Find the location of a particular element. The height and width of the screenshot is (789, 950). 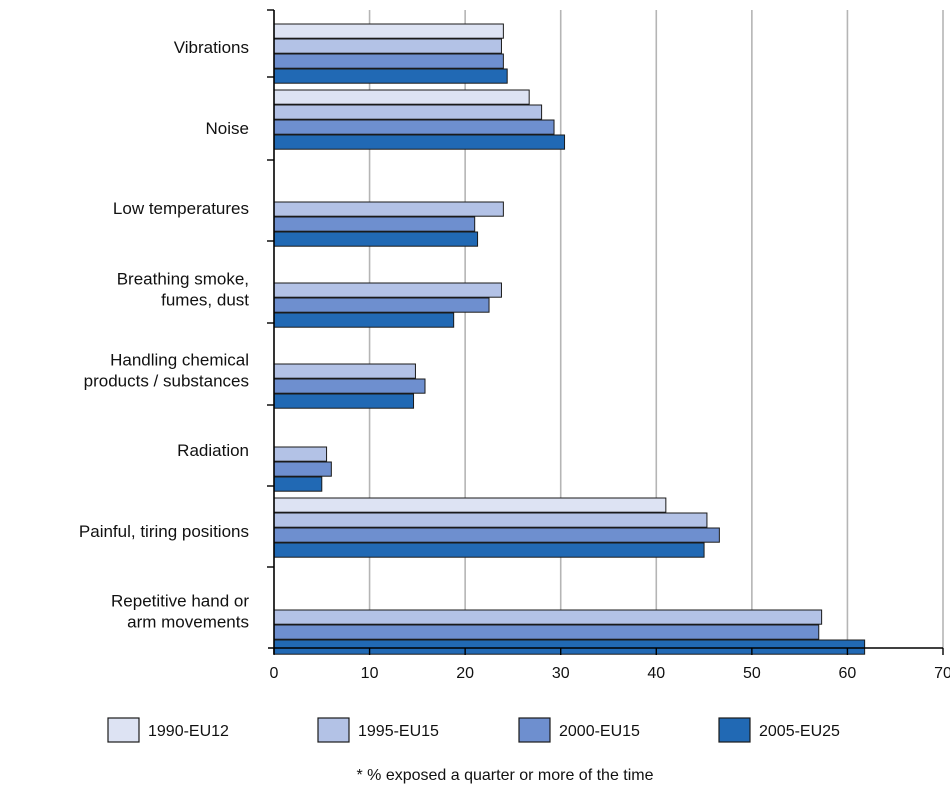

category-label-line: Painful, tiring positions is located at coordinates (164, 531).